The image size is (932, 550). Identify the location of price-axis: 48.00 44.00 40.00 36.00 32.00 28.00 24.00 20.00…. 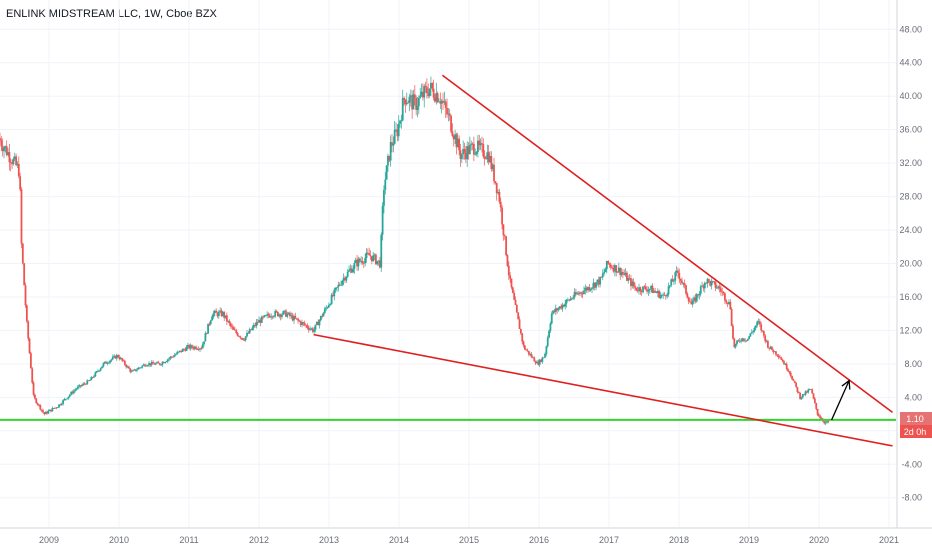
(910, 263).